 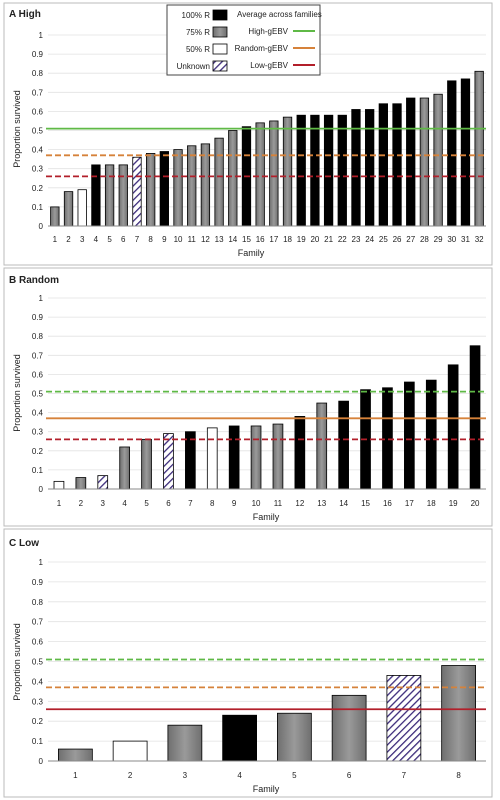 What do you see at coordinates (24, 543) in the screenshot?
I see `panel-title: C Low` at bounding box center [24, 543].